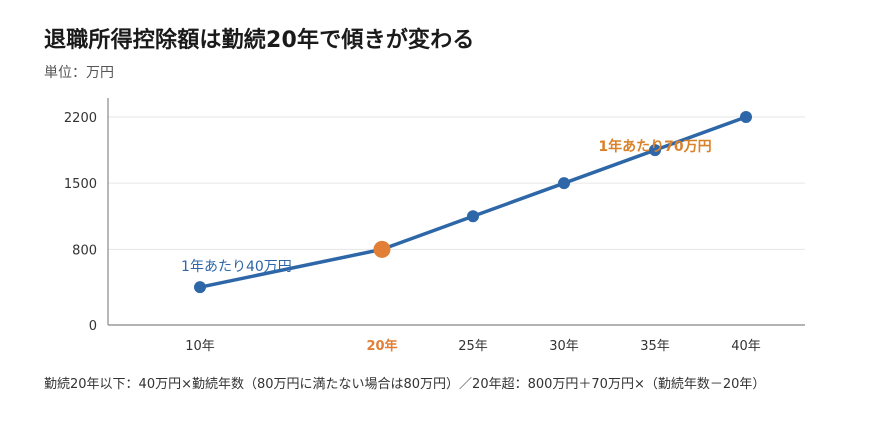 This screenshot has height=445, width=870. What do you see at coordinates (259, 40) in the screenshot?
I see `chart-title: 退職所得控除額は勤続20年で傾きが変わる` at bounding box center [259, 40].